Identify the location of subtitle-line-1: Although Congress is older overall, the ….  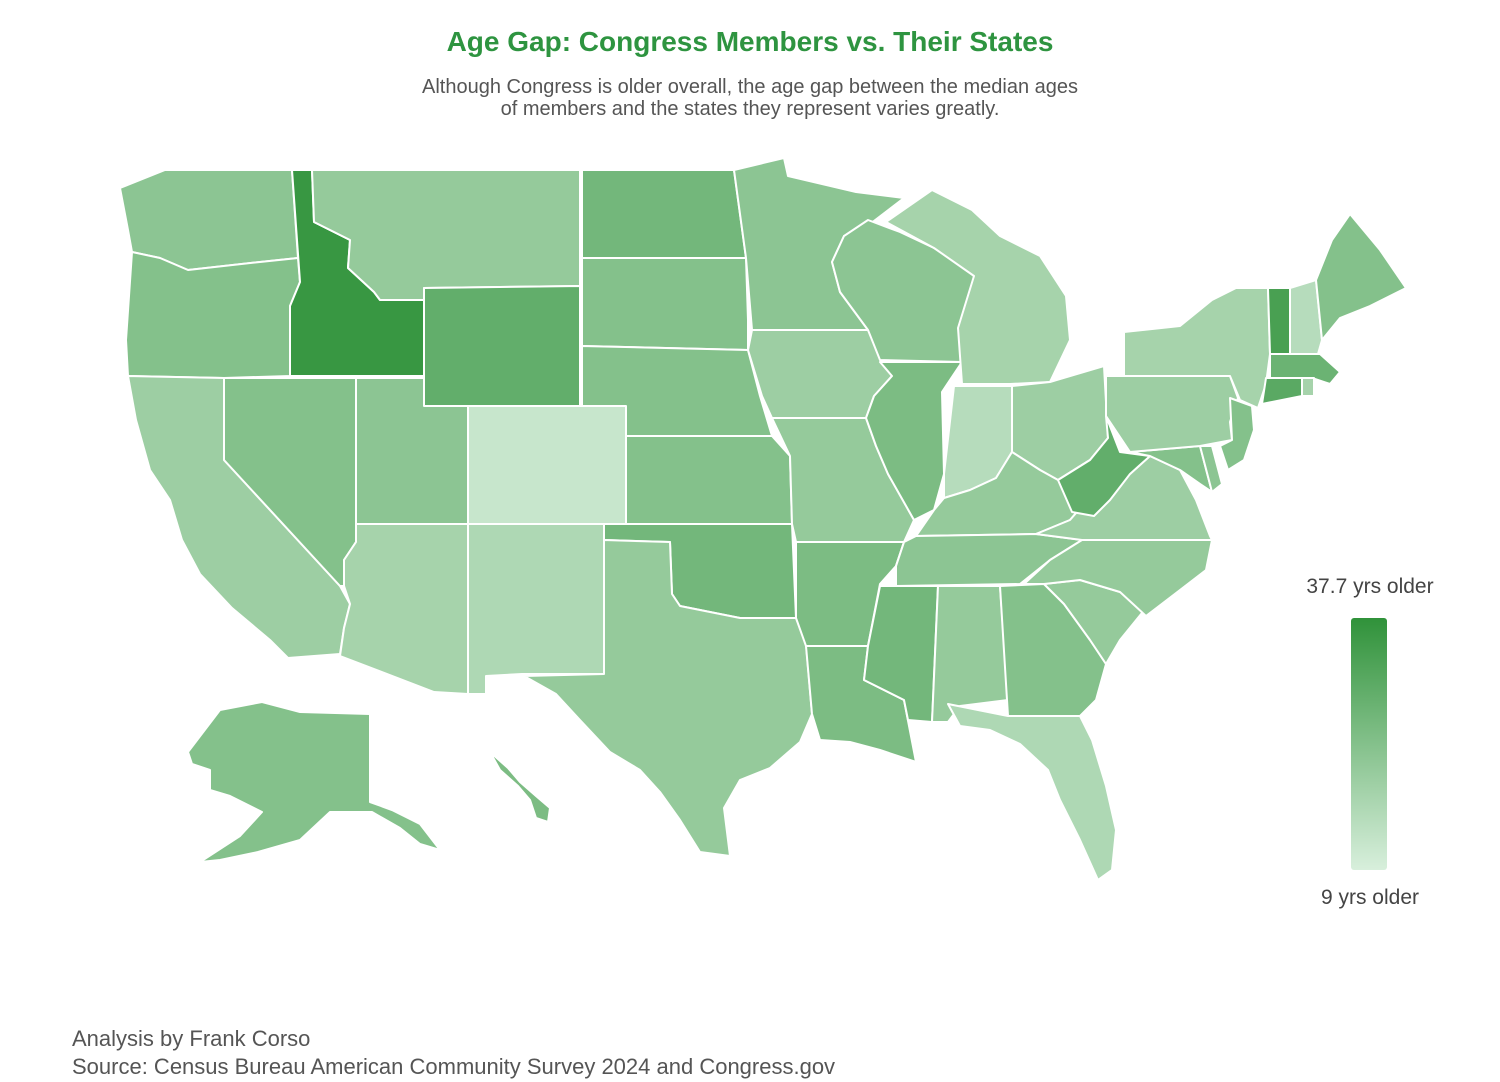
(750, 87).